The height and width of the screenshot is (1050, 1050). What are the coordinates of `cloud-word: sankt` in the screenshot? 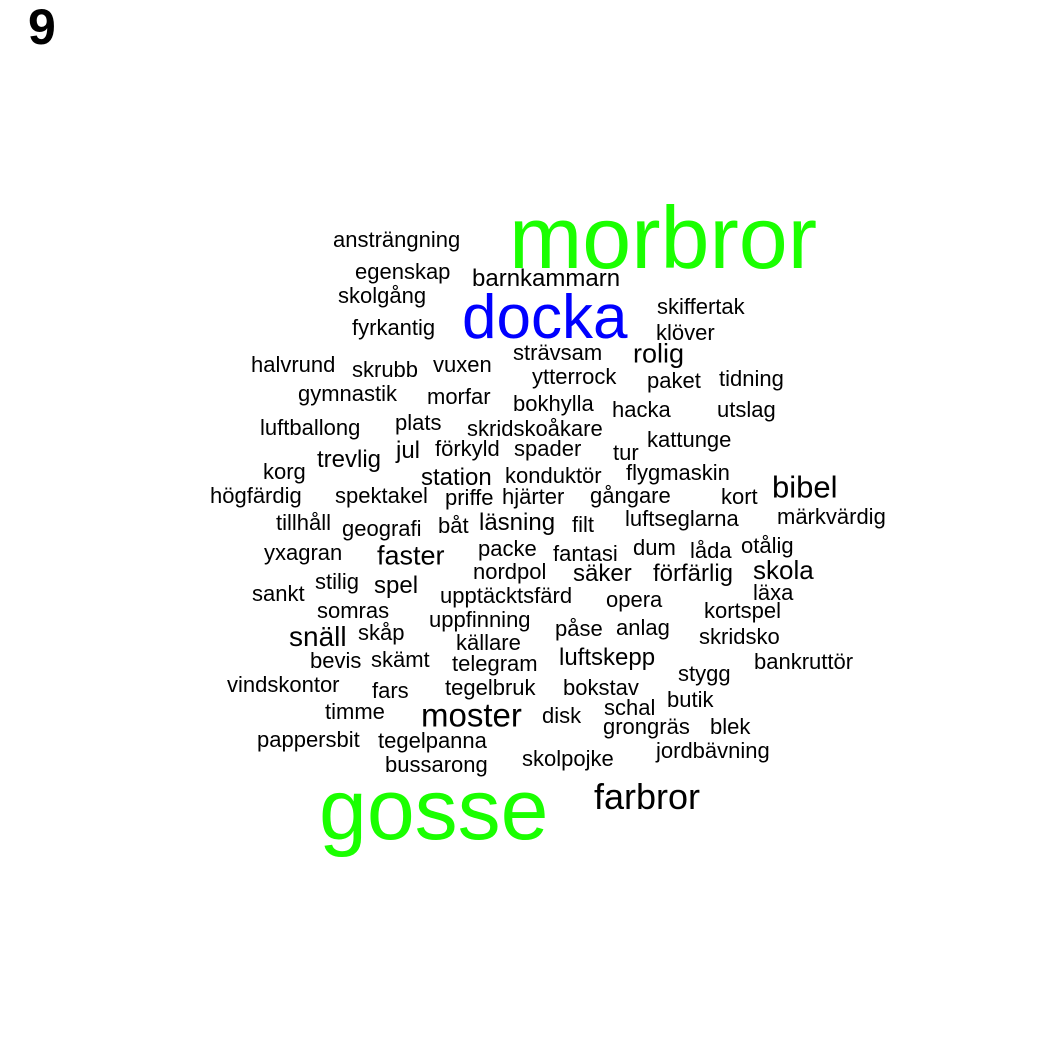 It's located at (278, 593).